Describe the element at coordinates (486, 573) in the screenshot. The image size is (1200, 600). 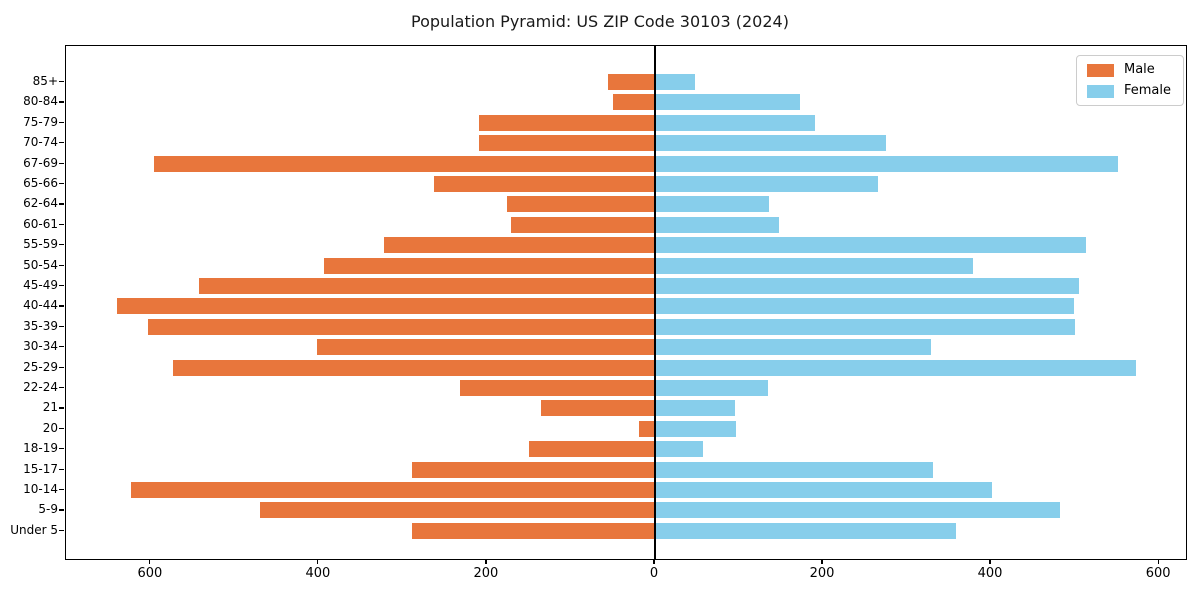
I see `x-tick-label-2: 200` at that location.